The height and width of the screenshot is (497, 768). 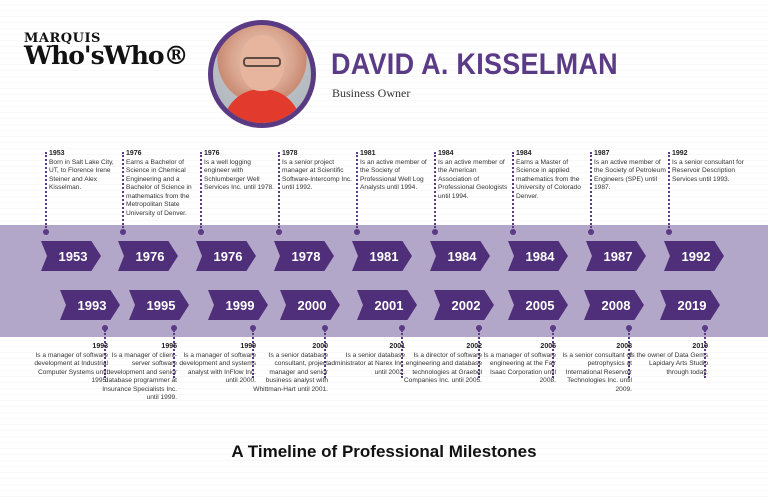 What do you see at coordinates (387, 305) in the screenshot?
I see `year-chevron: 2001` at bounding box center [387, 305].